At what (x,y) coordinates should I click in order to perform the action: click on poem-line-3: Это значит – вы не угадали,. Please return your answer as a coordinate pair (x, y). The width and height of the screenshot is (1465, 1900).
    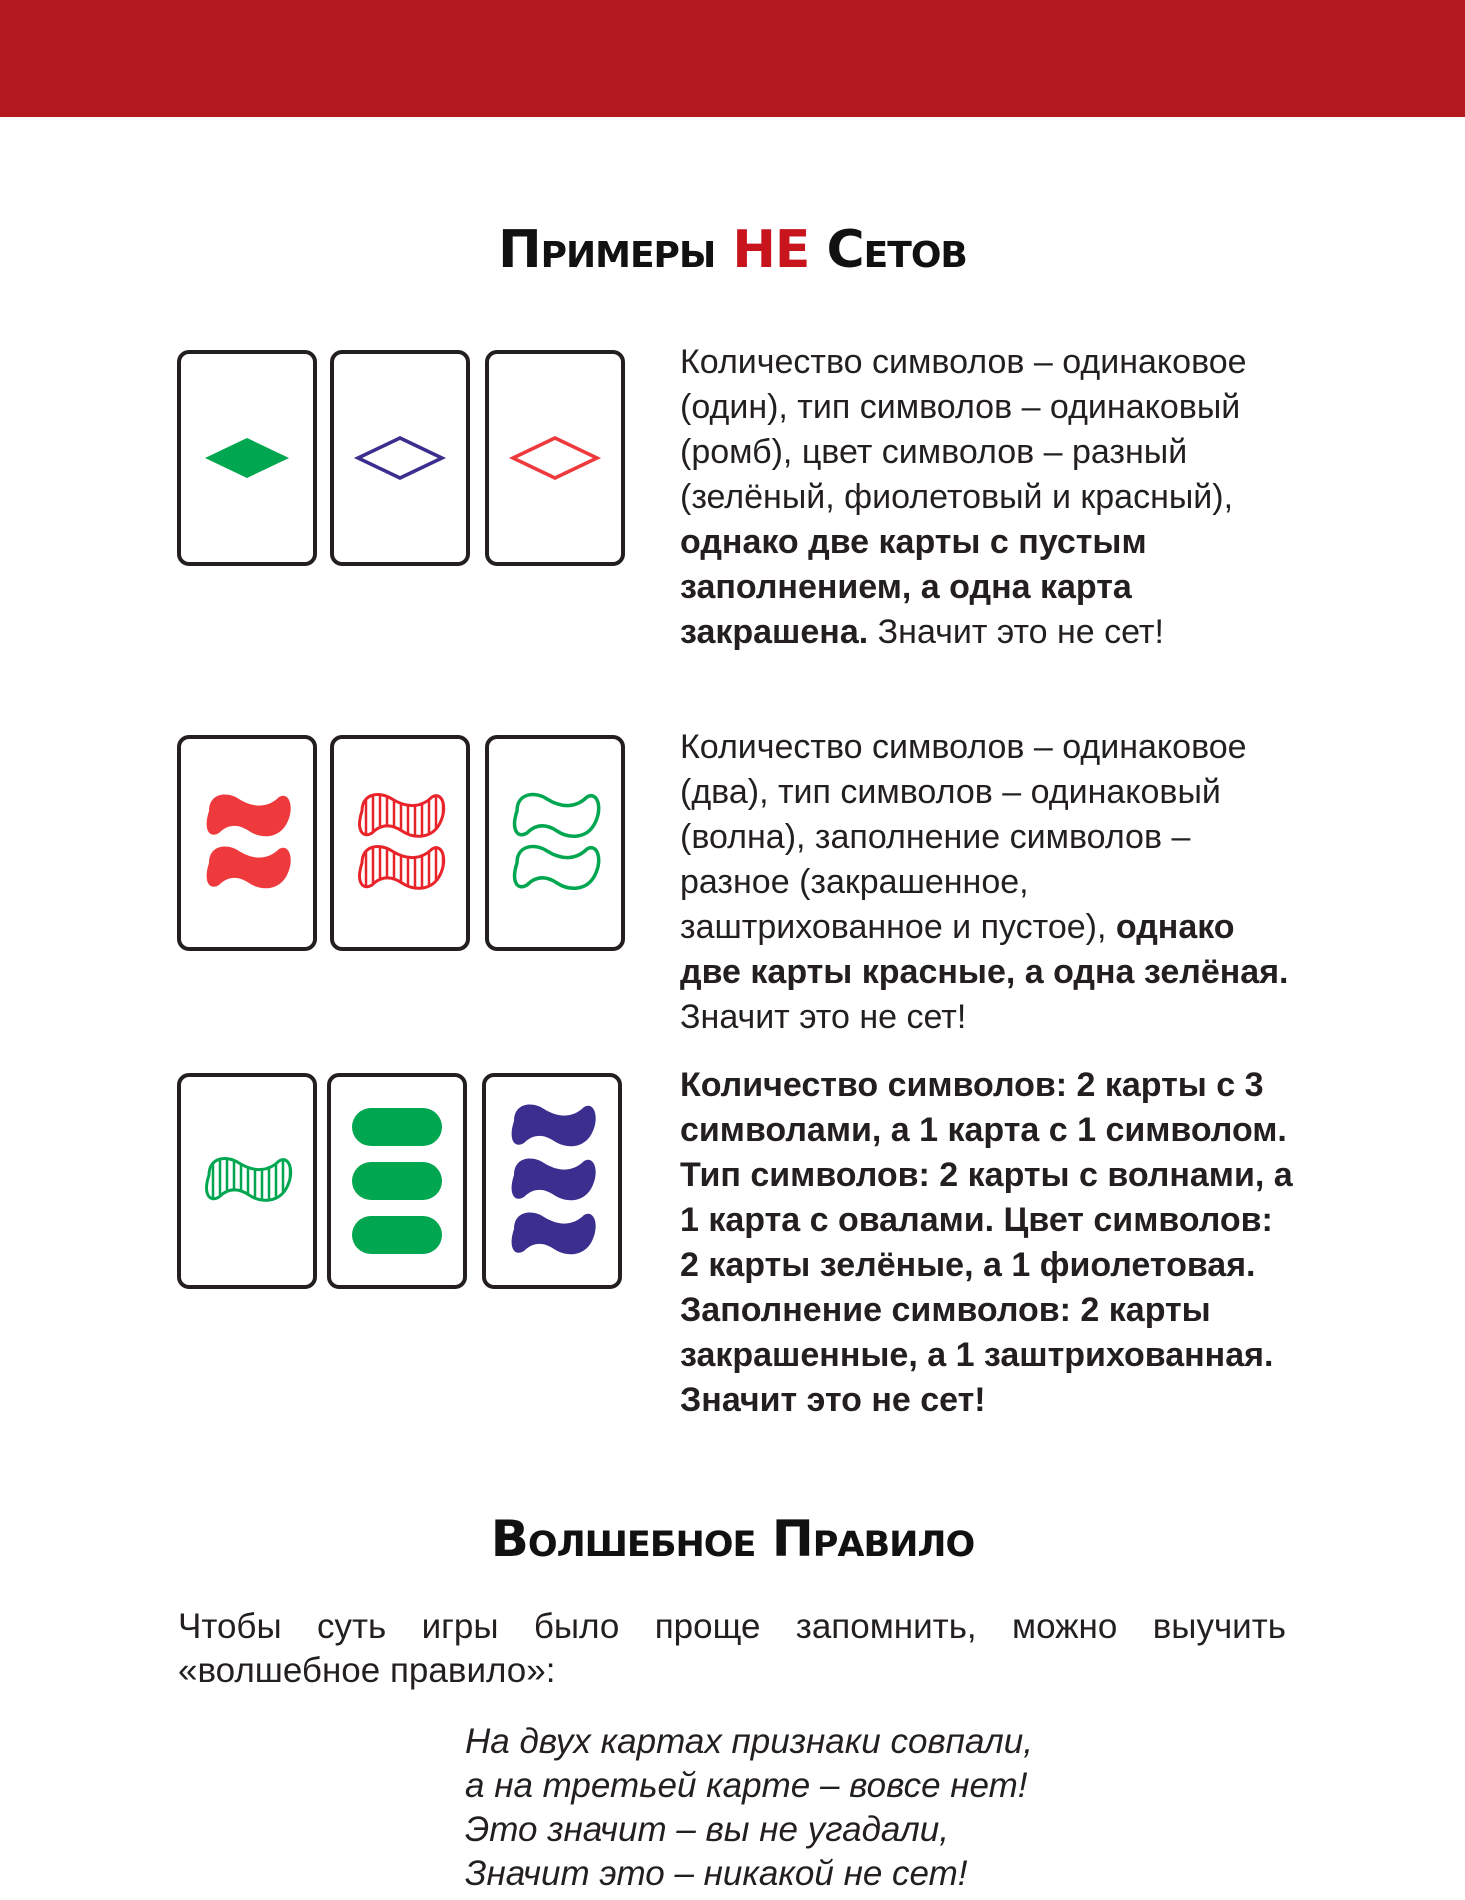
    Looking at the image, I should click on (707, 1829).